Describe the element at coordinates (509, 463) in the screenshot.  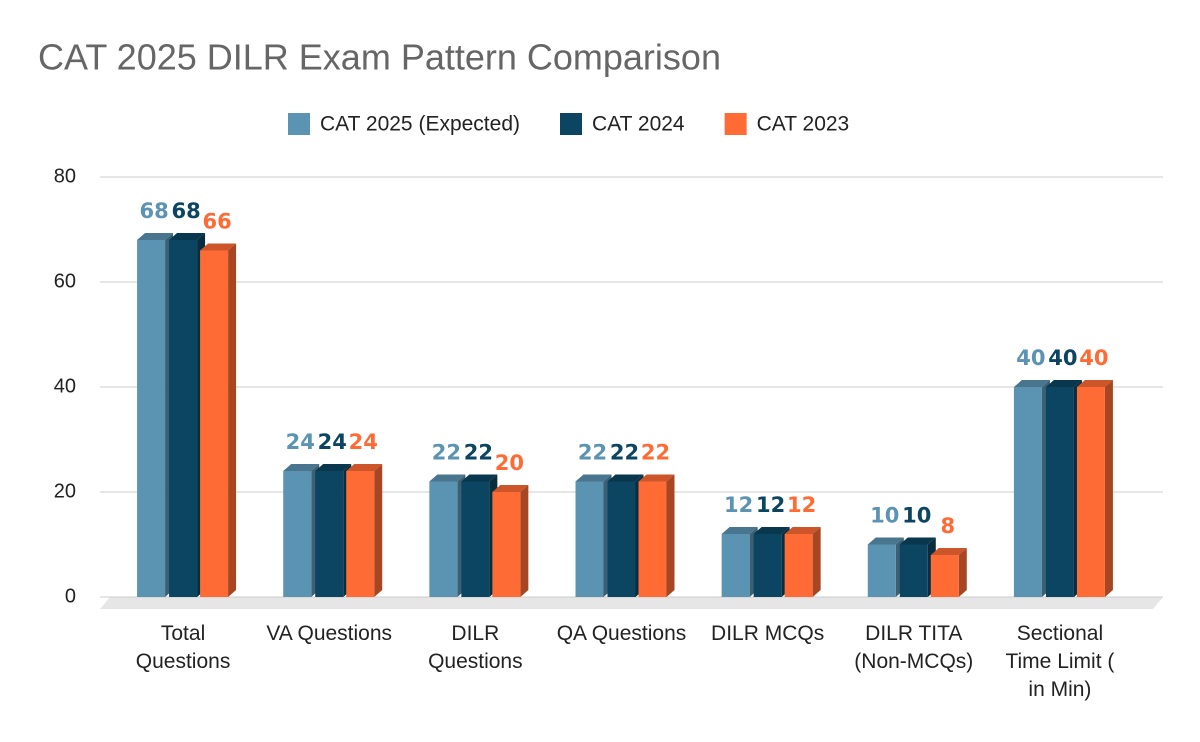
I see `value-label: 20` at that location.